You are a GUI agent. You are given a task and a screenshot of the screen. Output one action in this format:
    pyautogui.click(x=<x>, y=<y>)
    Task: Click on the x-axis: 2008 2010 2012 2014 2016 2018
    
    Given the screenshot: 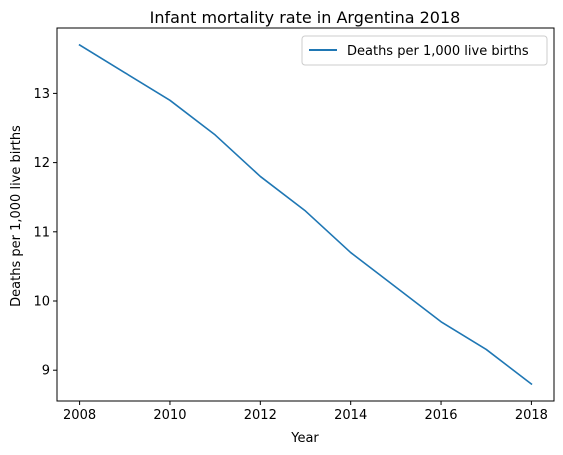 What is the action you would take?
    pyautogui.click(x=305, y=412)
    